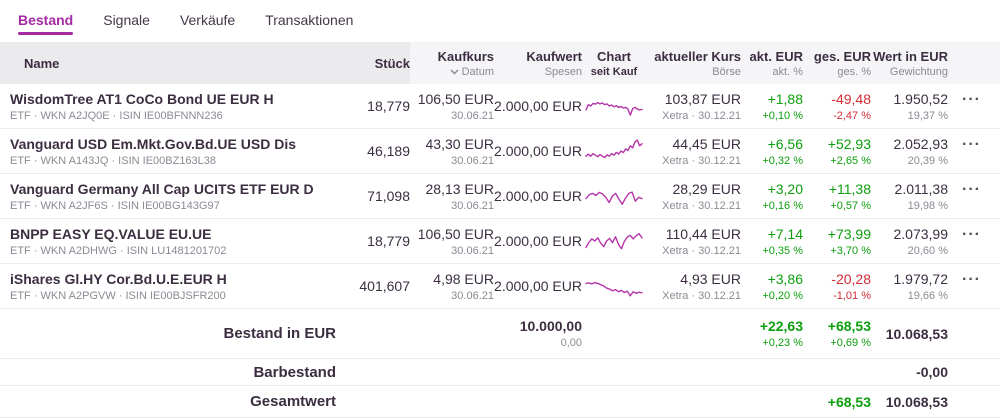  I want to click on daily-change-eur: +1,88, so click(785, 98).